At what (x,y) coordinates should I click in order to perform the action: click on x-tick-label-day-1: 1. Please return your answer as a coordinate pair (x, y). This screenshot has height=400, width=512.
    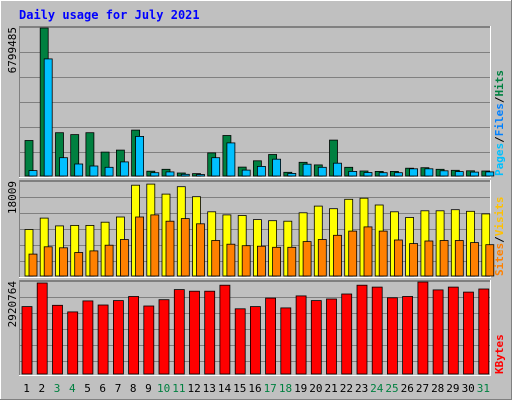
    Looking at the image, I should click on (26, 388).